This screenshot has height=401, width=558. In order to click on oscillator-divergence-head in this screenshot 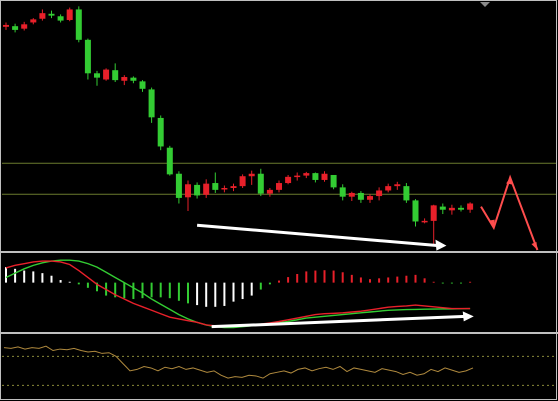, I will do `click(468, 316)`.